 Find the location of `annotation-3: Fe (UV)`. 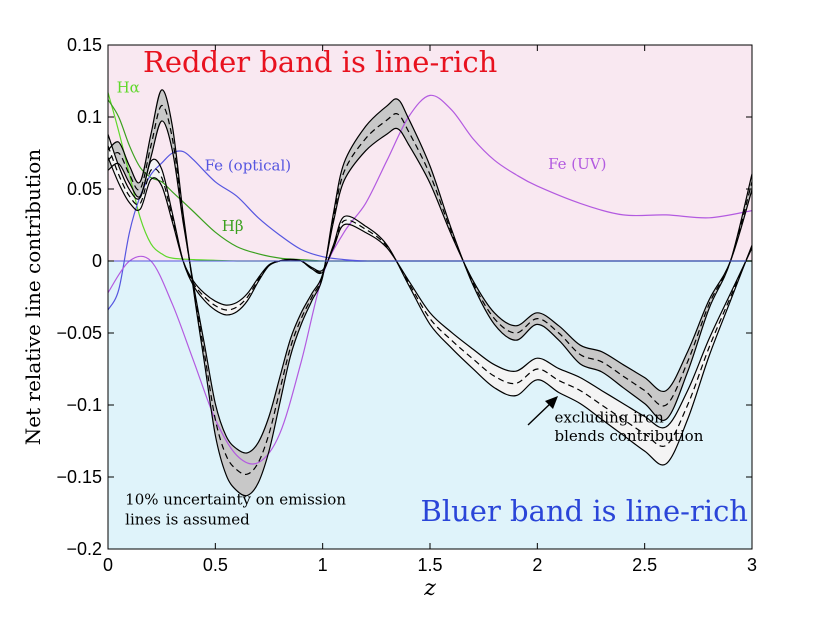

annotation-3: Fe (UV) is located at coordinates (577, 164).